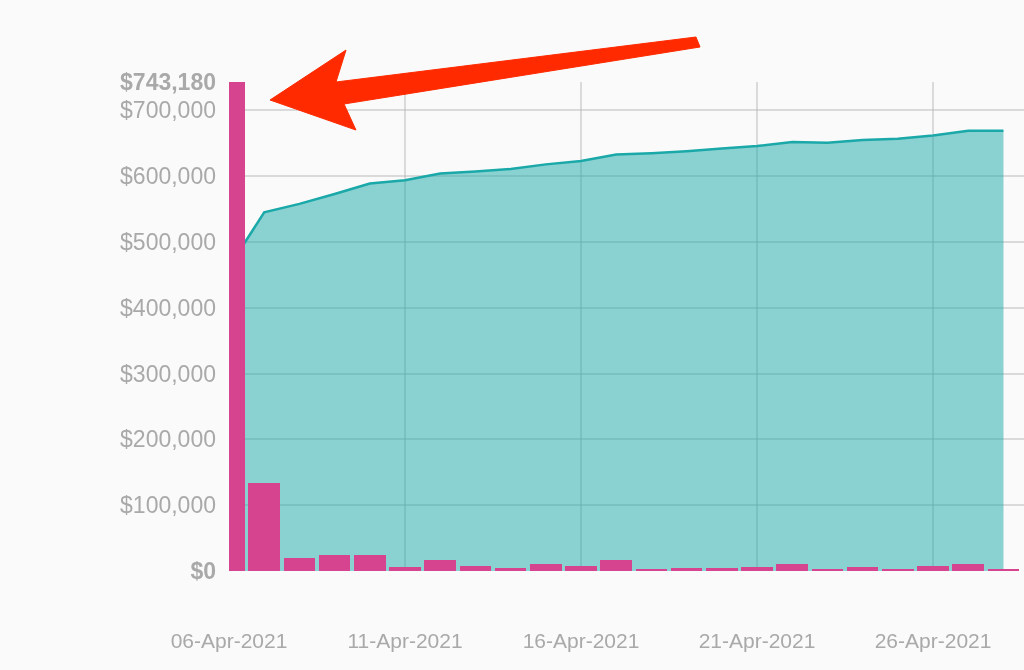 The height and width of the screenshot is (670, 1024). Describe the element at coordinates (405, 640) in the screenshot. I see `x-tick-label: 11-Apr-2021` at that location.